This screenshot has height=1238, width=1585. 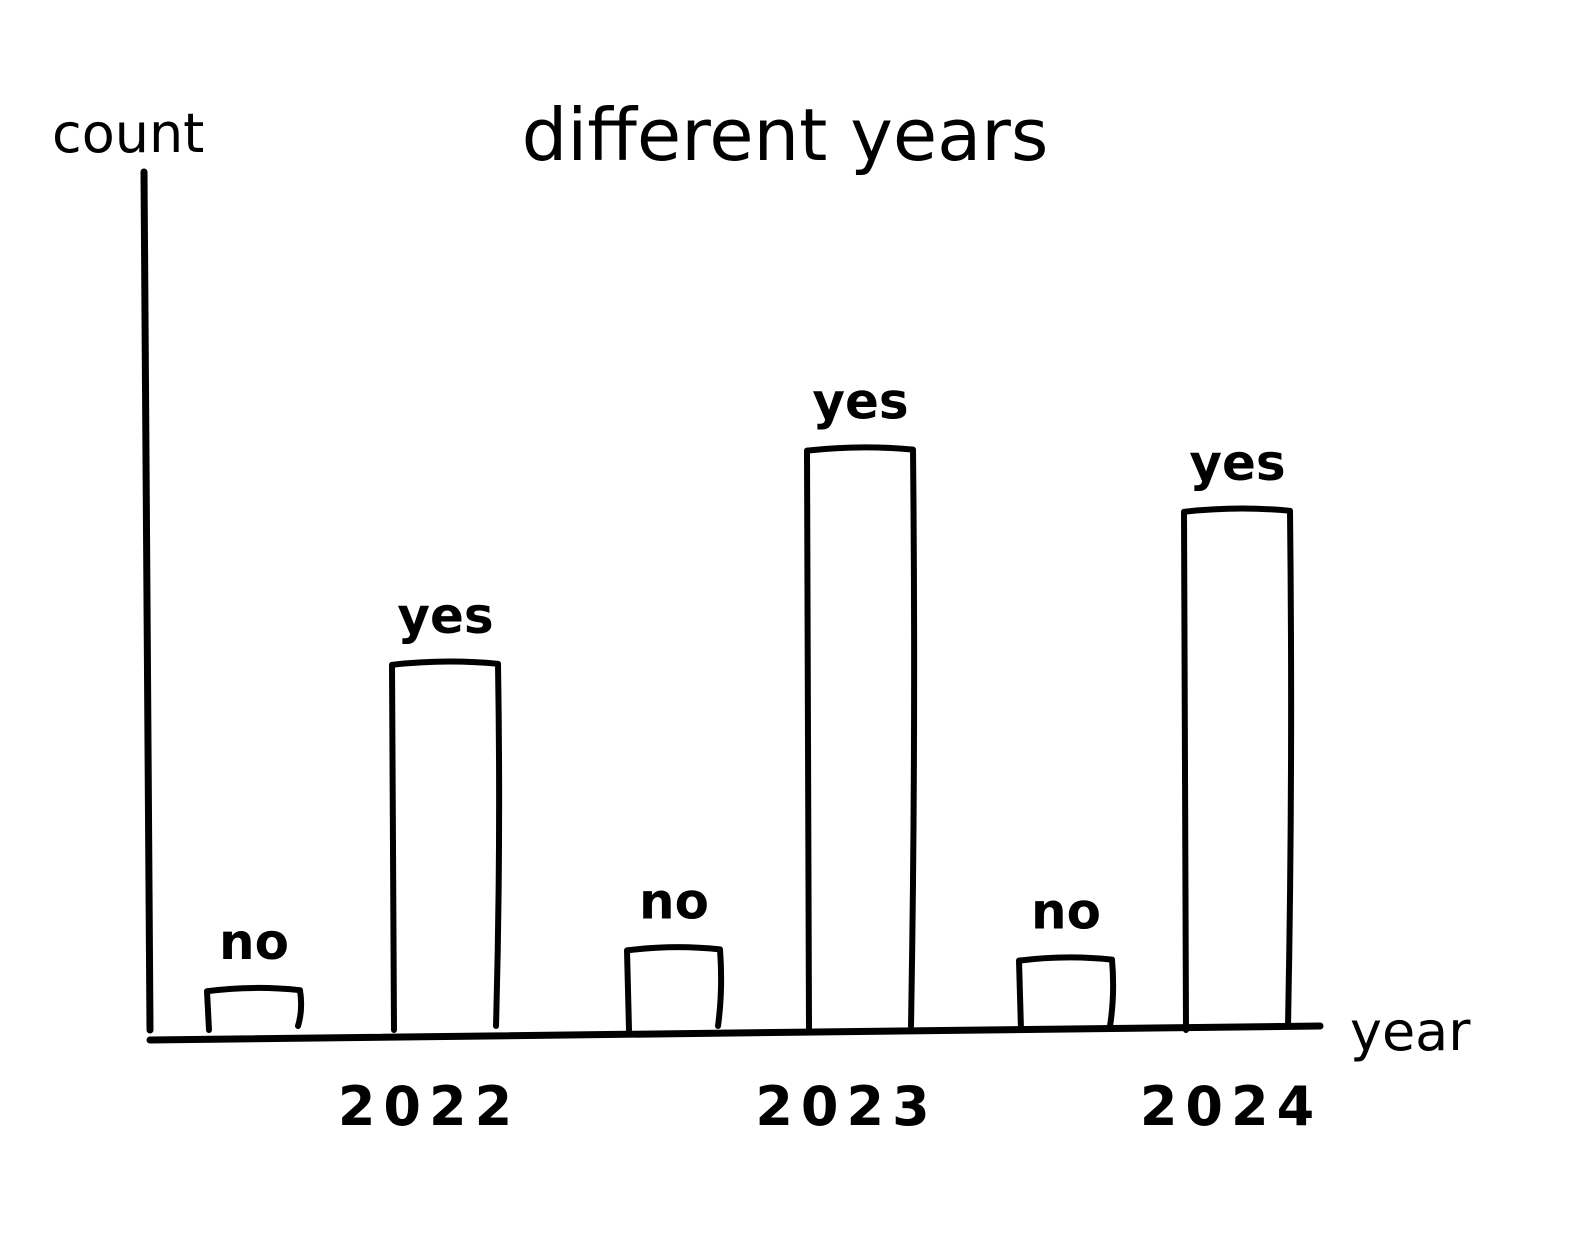 What do you see at coordinates (674, 988) in the screenshot?
I see `bar-no-2023` at bounding box center [674, 988].